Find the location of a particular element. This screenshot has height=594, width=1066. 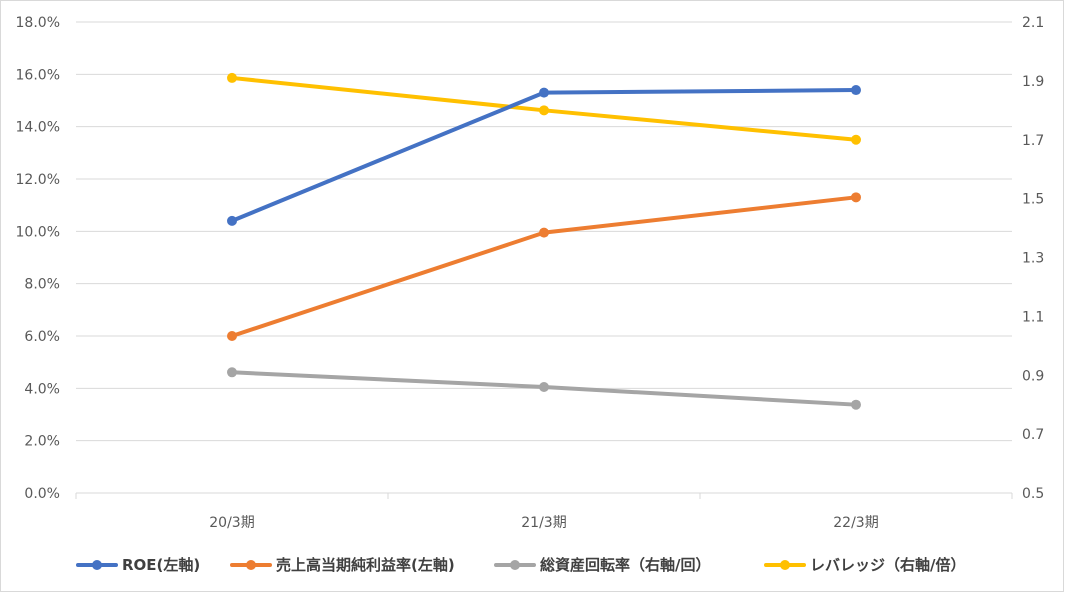

x-tick-label: 21/3期 is located at coordinates (543, 523).